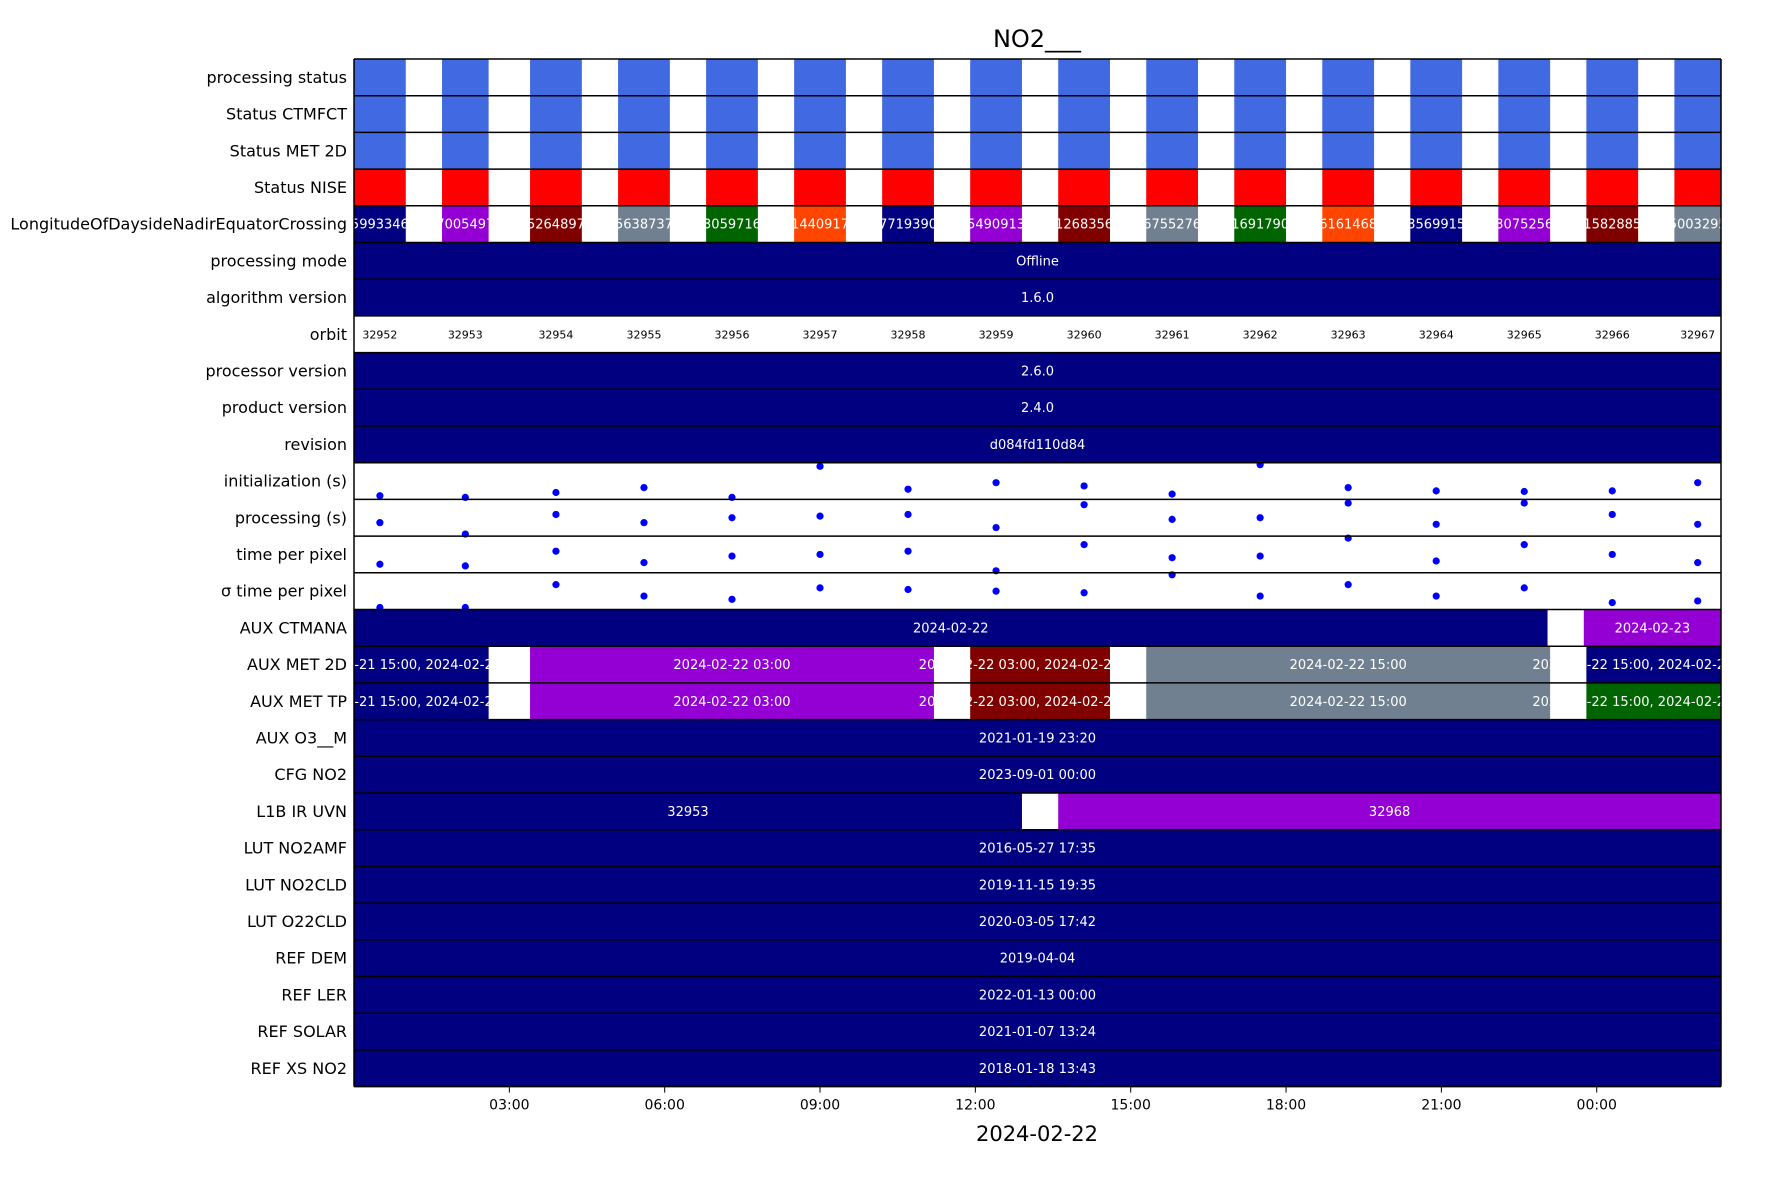 The image size is (1771, 1181). I want to click on span-label: Offline, so click(1037, 261).